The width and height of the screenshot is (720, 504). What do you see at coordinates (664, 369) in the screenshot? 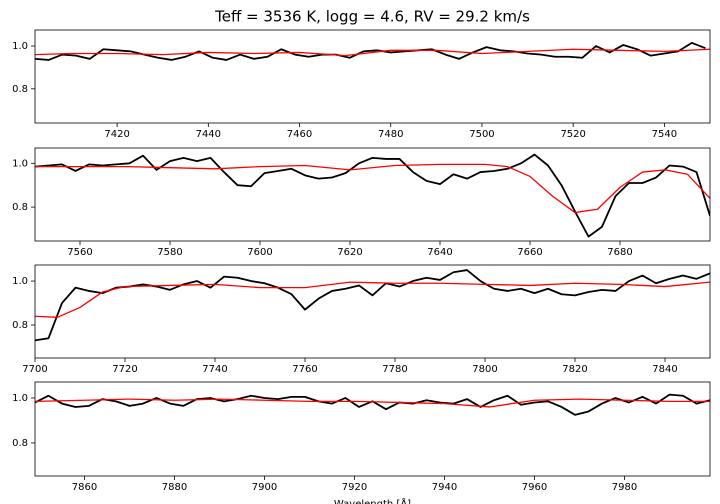
I see `x-tick-label: 7840` at bounding box center [664, 369].